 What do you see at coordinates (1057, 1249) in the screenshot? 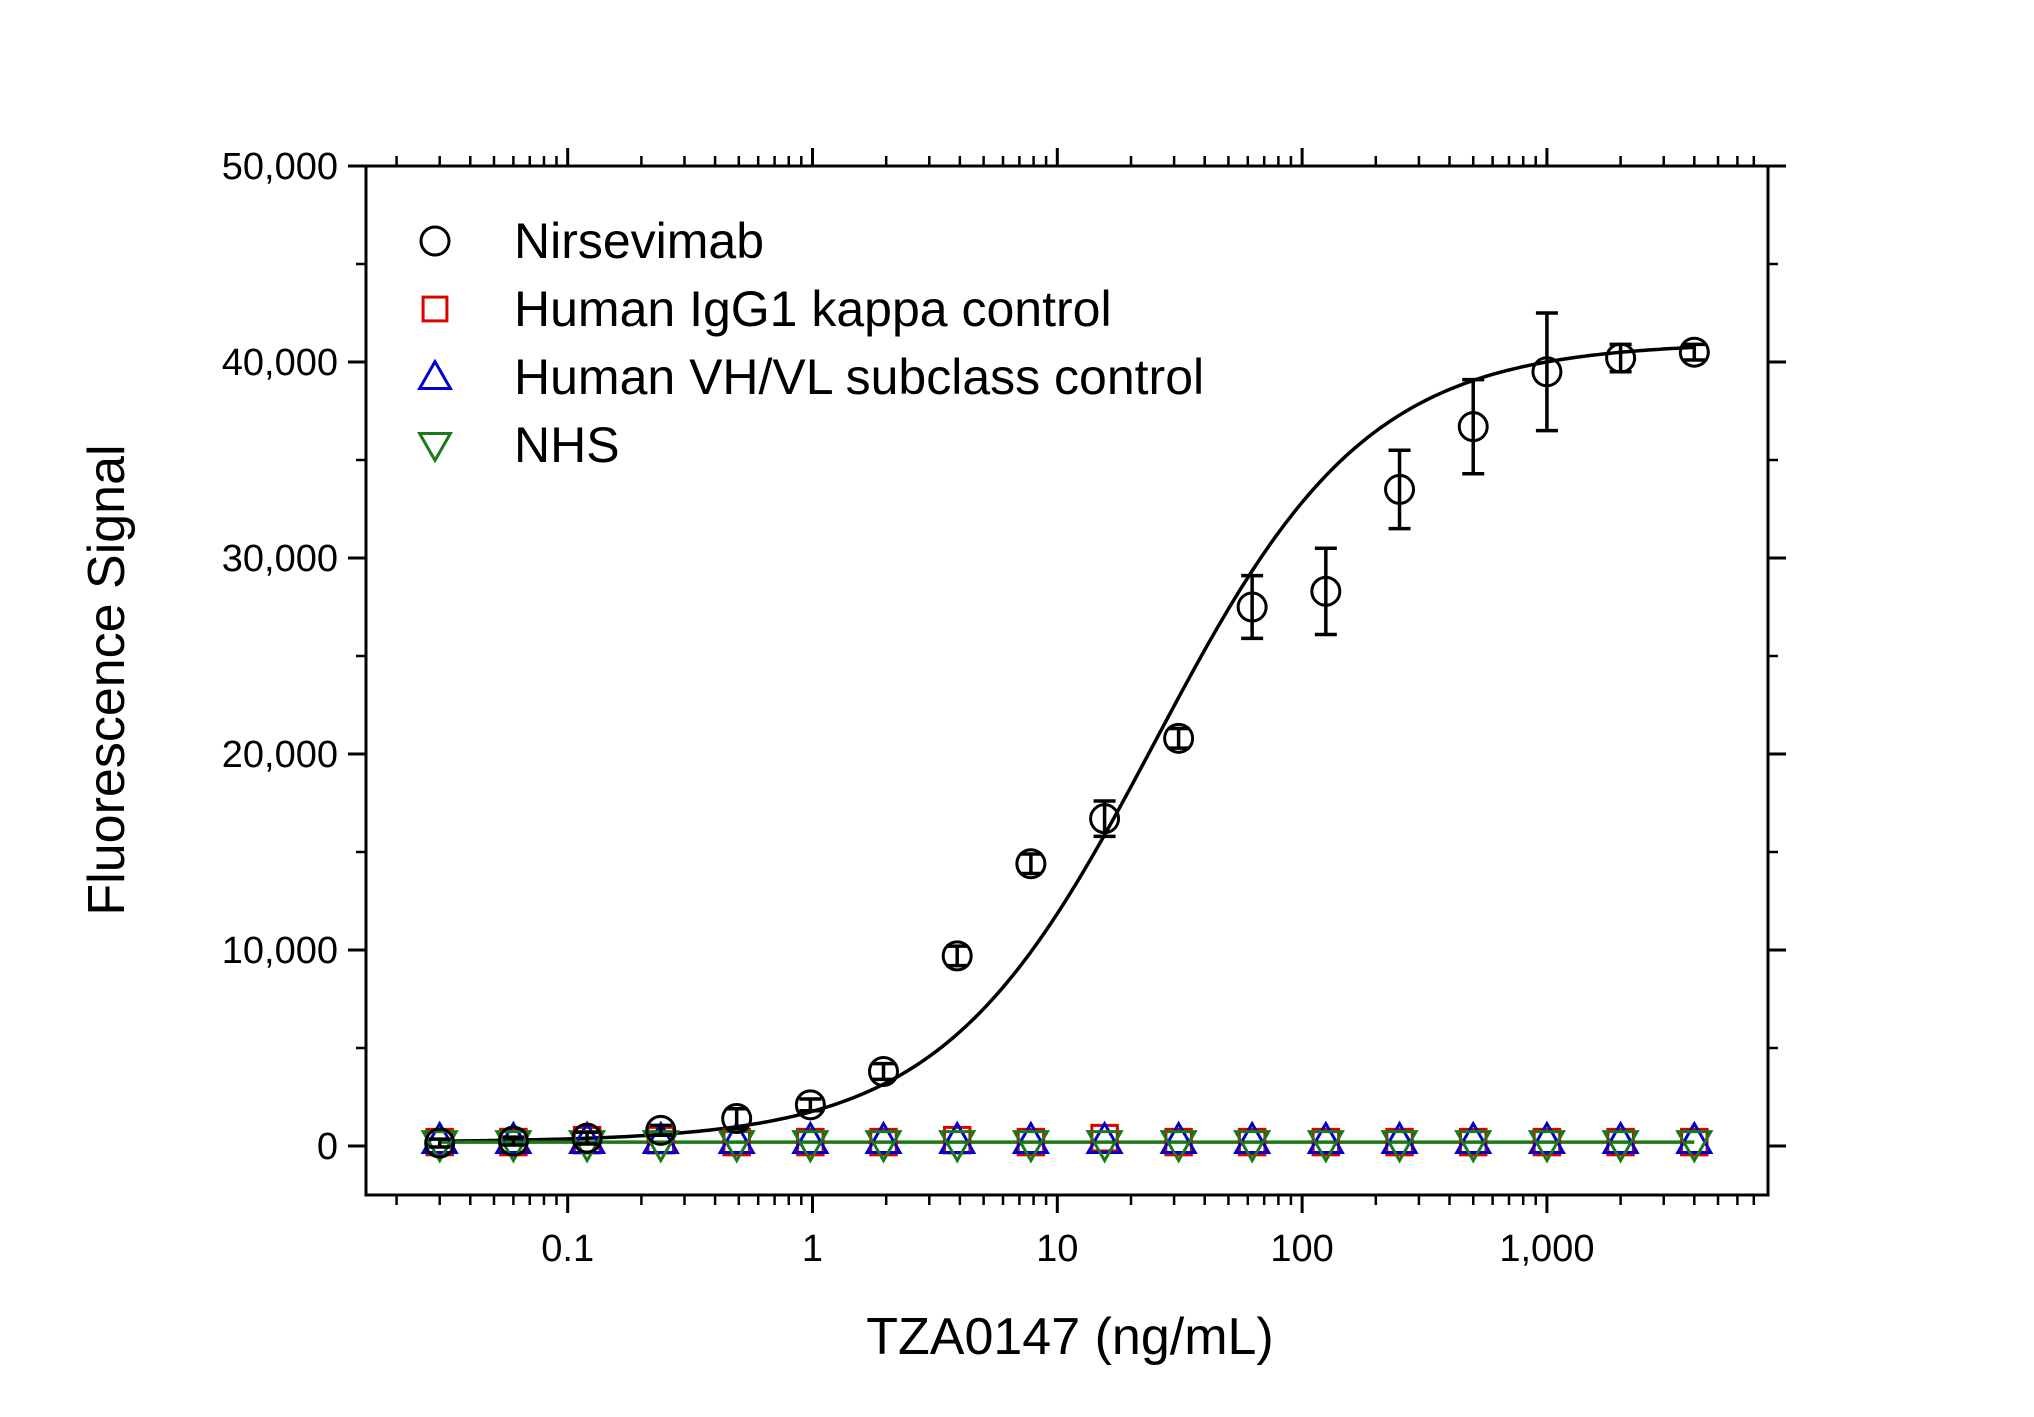
I see `x-tick-label: 10` at bounding box center [1057, 1249].